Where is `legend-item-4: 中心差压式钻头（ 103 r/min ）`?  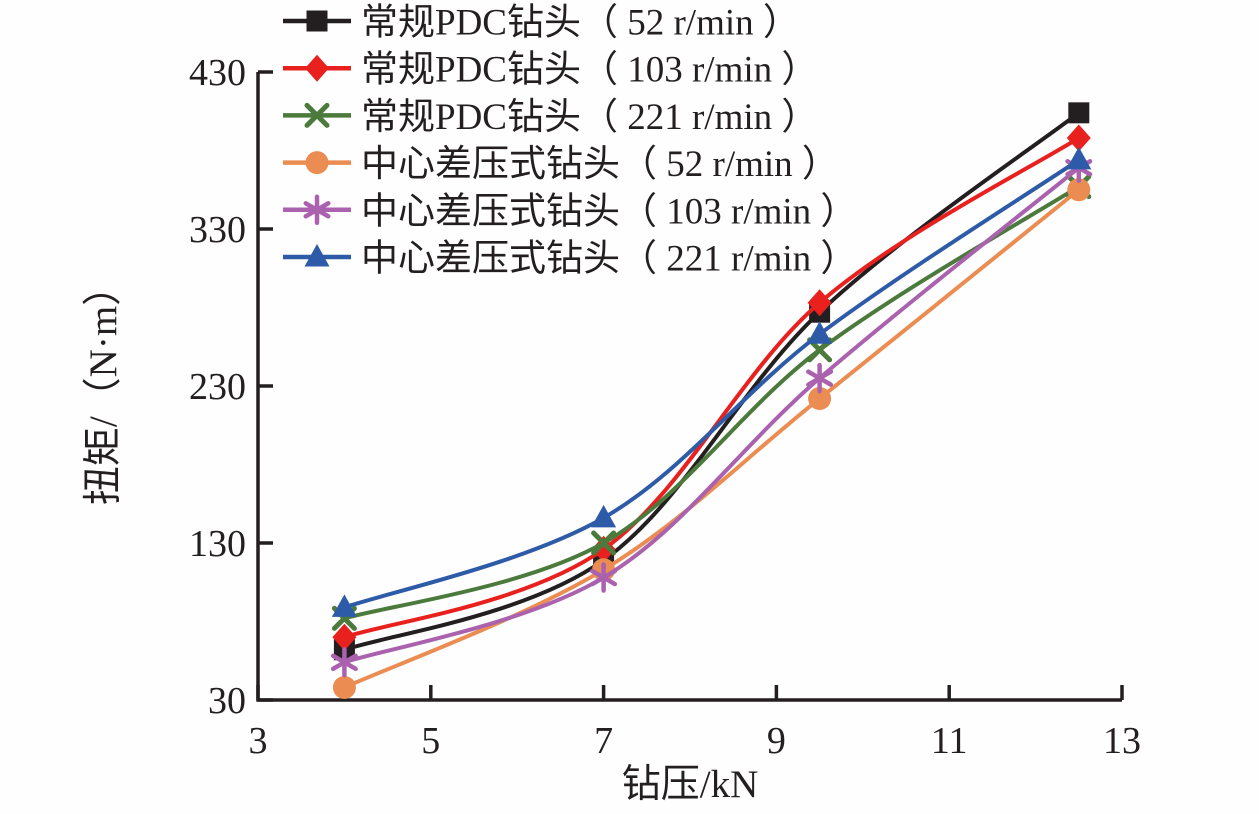
legend-item-4: 中心差压式钻头（ 103 r/min ） is located at coordinates (570, 211).